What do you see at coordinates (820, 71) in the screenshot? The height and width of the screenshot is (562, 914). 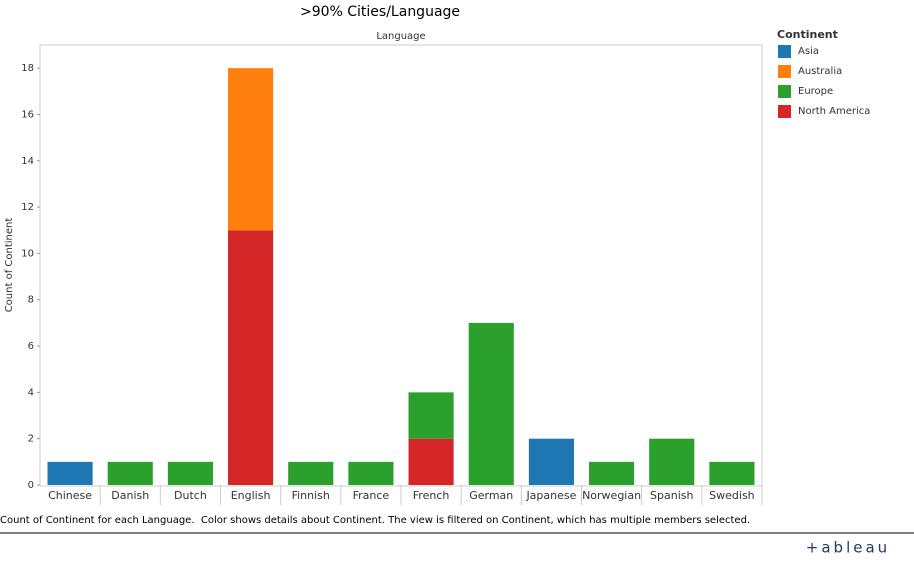 I see `legend-label: Australia` at bounding box center [820, 71].